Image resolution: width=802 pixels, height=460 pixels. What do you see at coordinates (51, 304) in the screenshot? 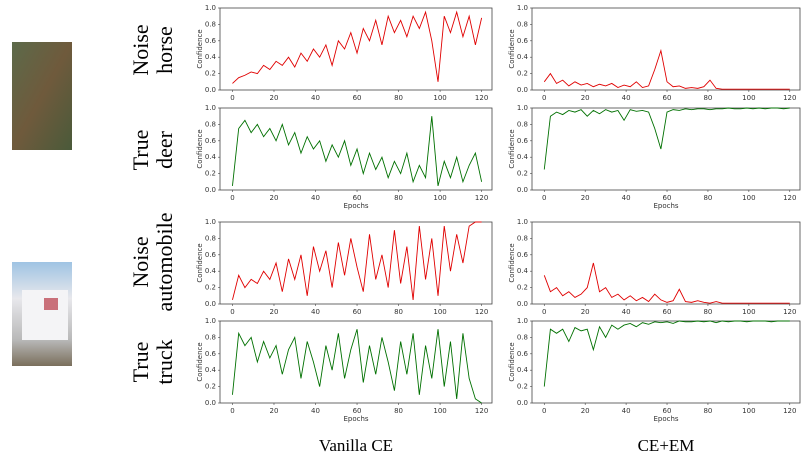
I see `truck-logo` at bounding box center [51, 304].